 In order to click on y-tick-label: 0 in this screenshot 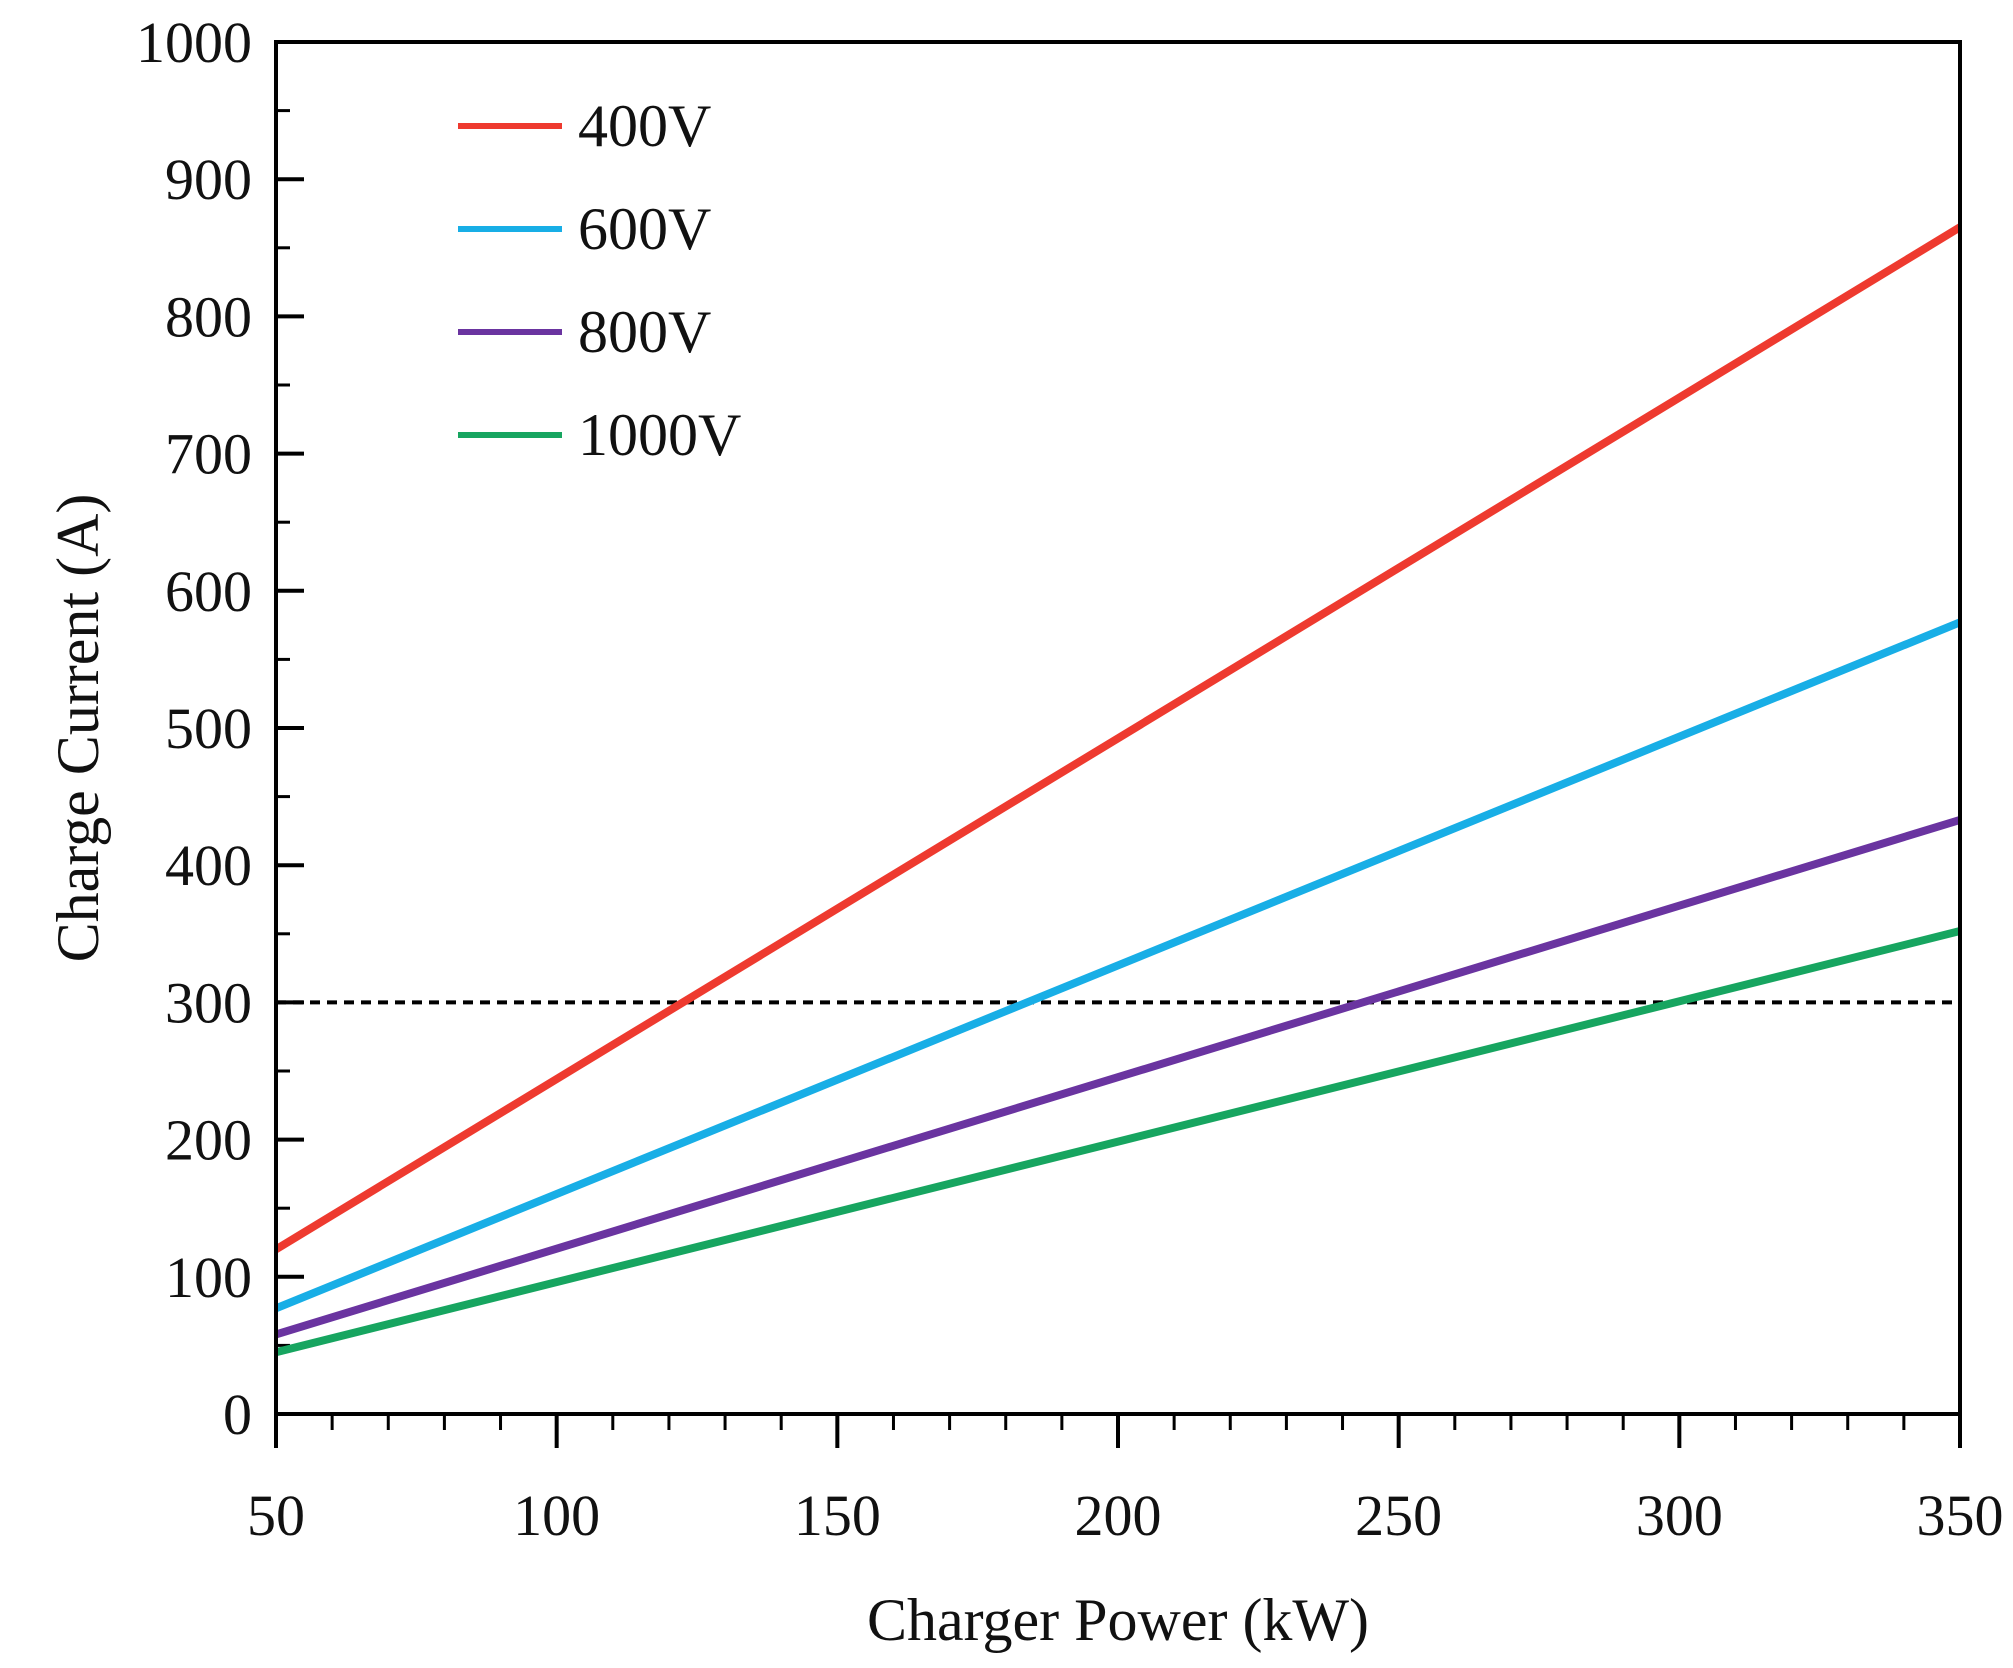, I will do `click(237, 1414)`.